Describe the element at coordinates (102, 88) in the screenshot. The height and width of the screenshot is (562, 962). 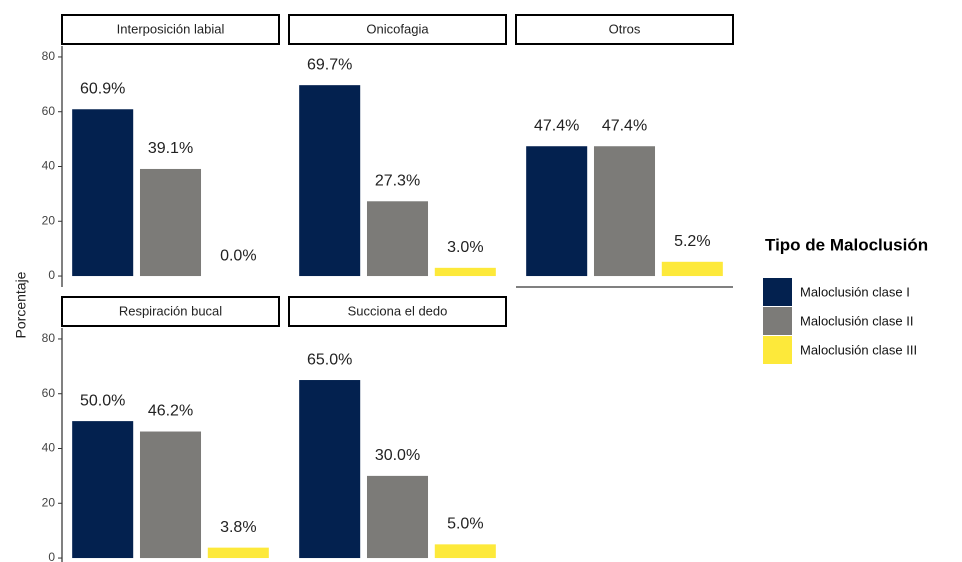
I see `value-label: 60.9%` at that location.